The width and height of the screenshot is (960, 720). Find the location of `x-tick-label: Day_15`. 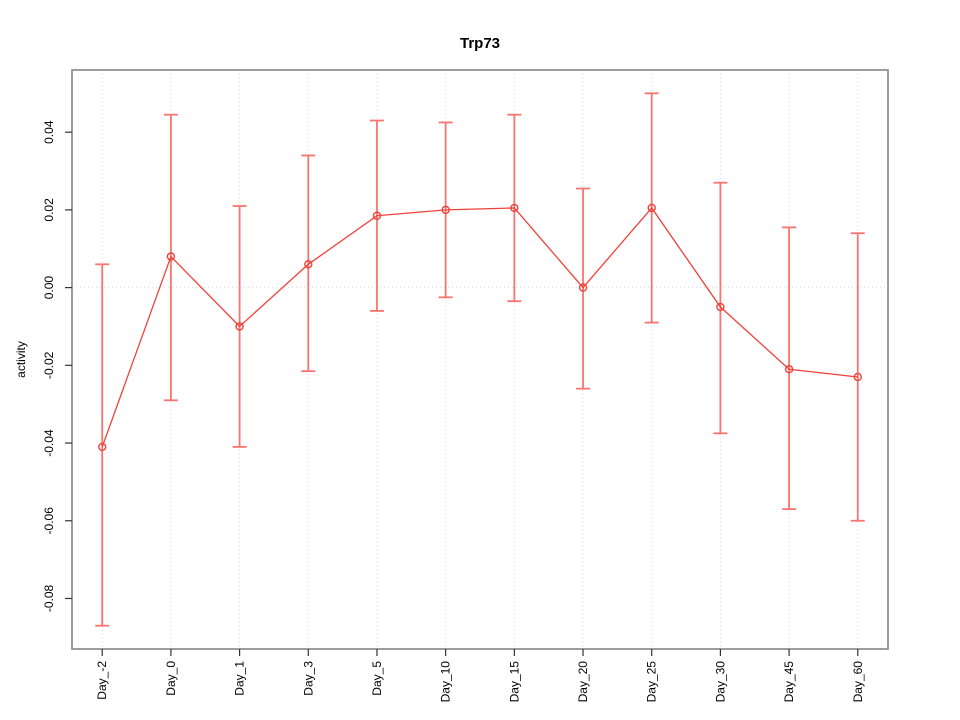

x-tick-label: Day_15 is located at coordinates (514, 682).